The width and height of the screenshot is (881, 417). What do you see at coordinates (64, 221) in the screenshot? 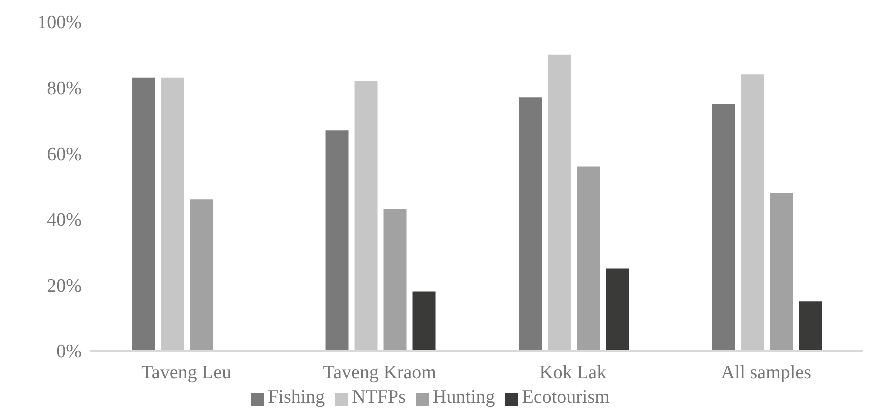
I see `y-tick-label: 40%` at bounding box center [64, 221].